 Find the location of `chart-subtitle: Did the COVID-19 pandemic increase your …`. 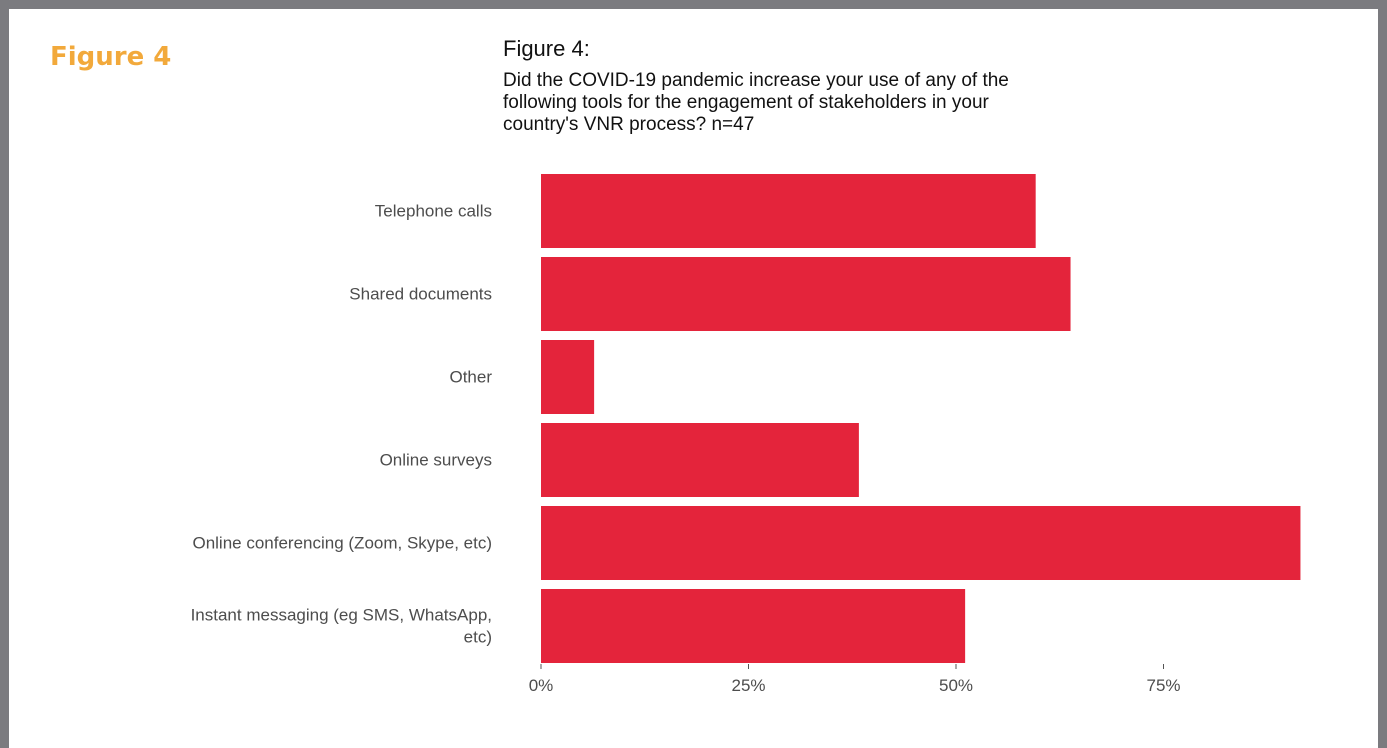

chart-subtitle: Did the COVID-19 pandemic increase your … is located at coordinates (756, 102).